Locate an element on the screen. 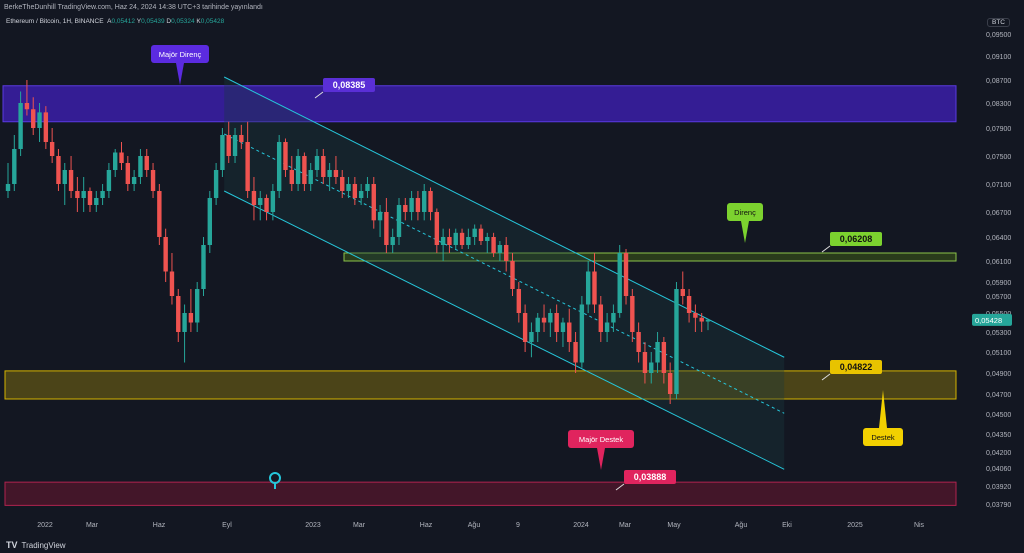 The width and height of the screenshot is (1024, 553). ohlc-open: A0,05412 is located at coordinates (121, 21).